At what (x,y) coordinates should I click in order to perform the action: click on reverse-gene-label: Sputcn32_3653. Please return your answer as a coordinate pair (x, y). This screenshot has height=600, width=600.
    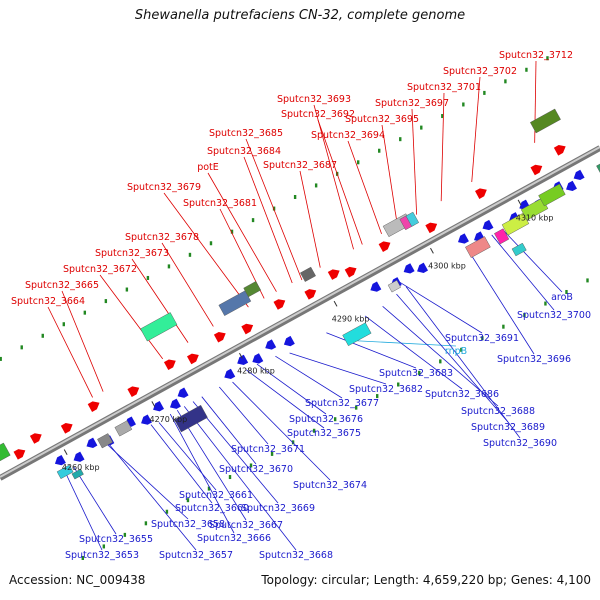
    Looking at the image, I should click on (102, 555).